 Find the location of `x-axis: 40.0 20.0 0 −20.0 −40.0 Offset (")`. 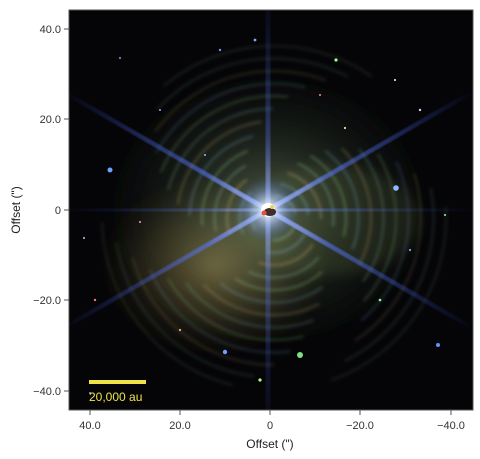

x-axis: 40.0 20.0 0 −20.0 −40.0 Offset (") is located at coordinates (272, 430).